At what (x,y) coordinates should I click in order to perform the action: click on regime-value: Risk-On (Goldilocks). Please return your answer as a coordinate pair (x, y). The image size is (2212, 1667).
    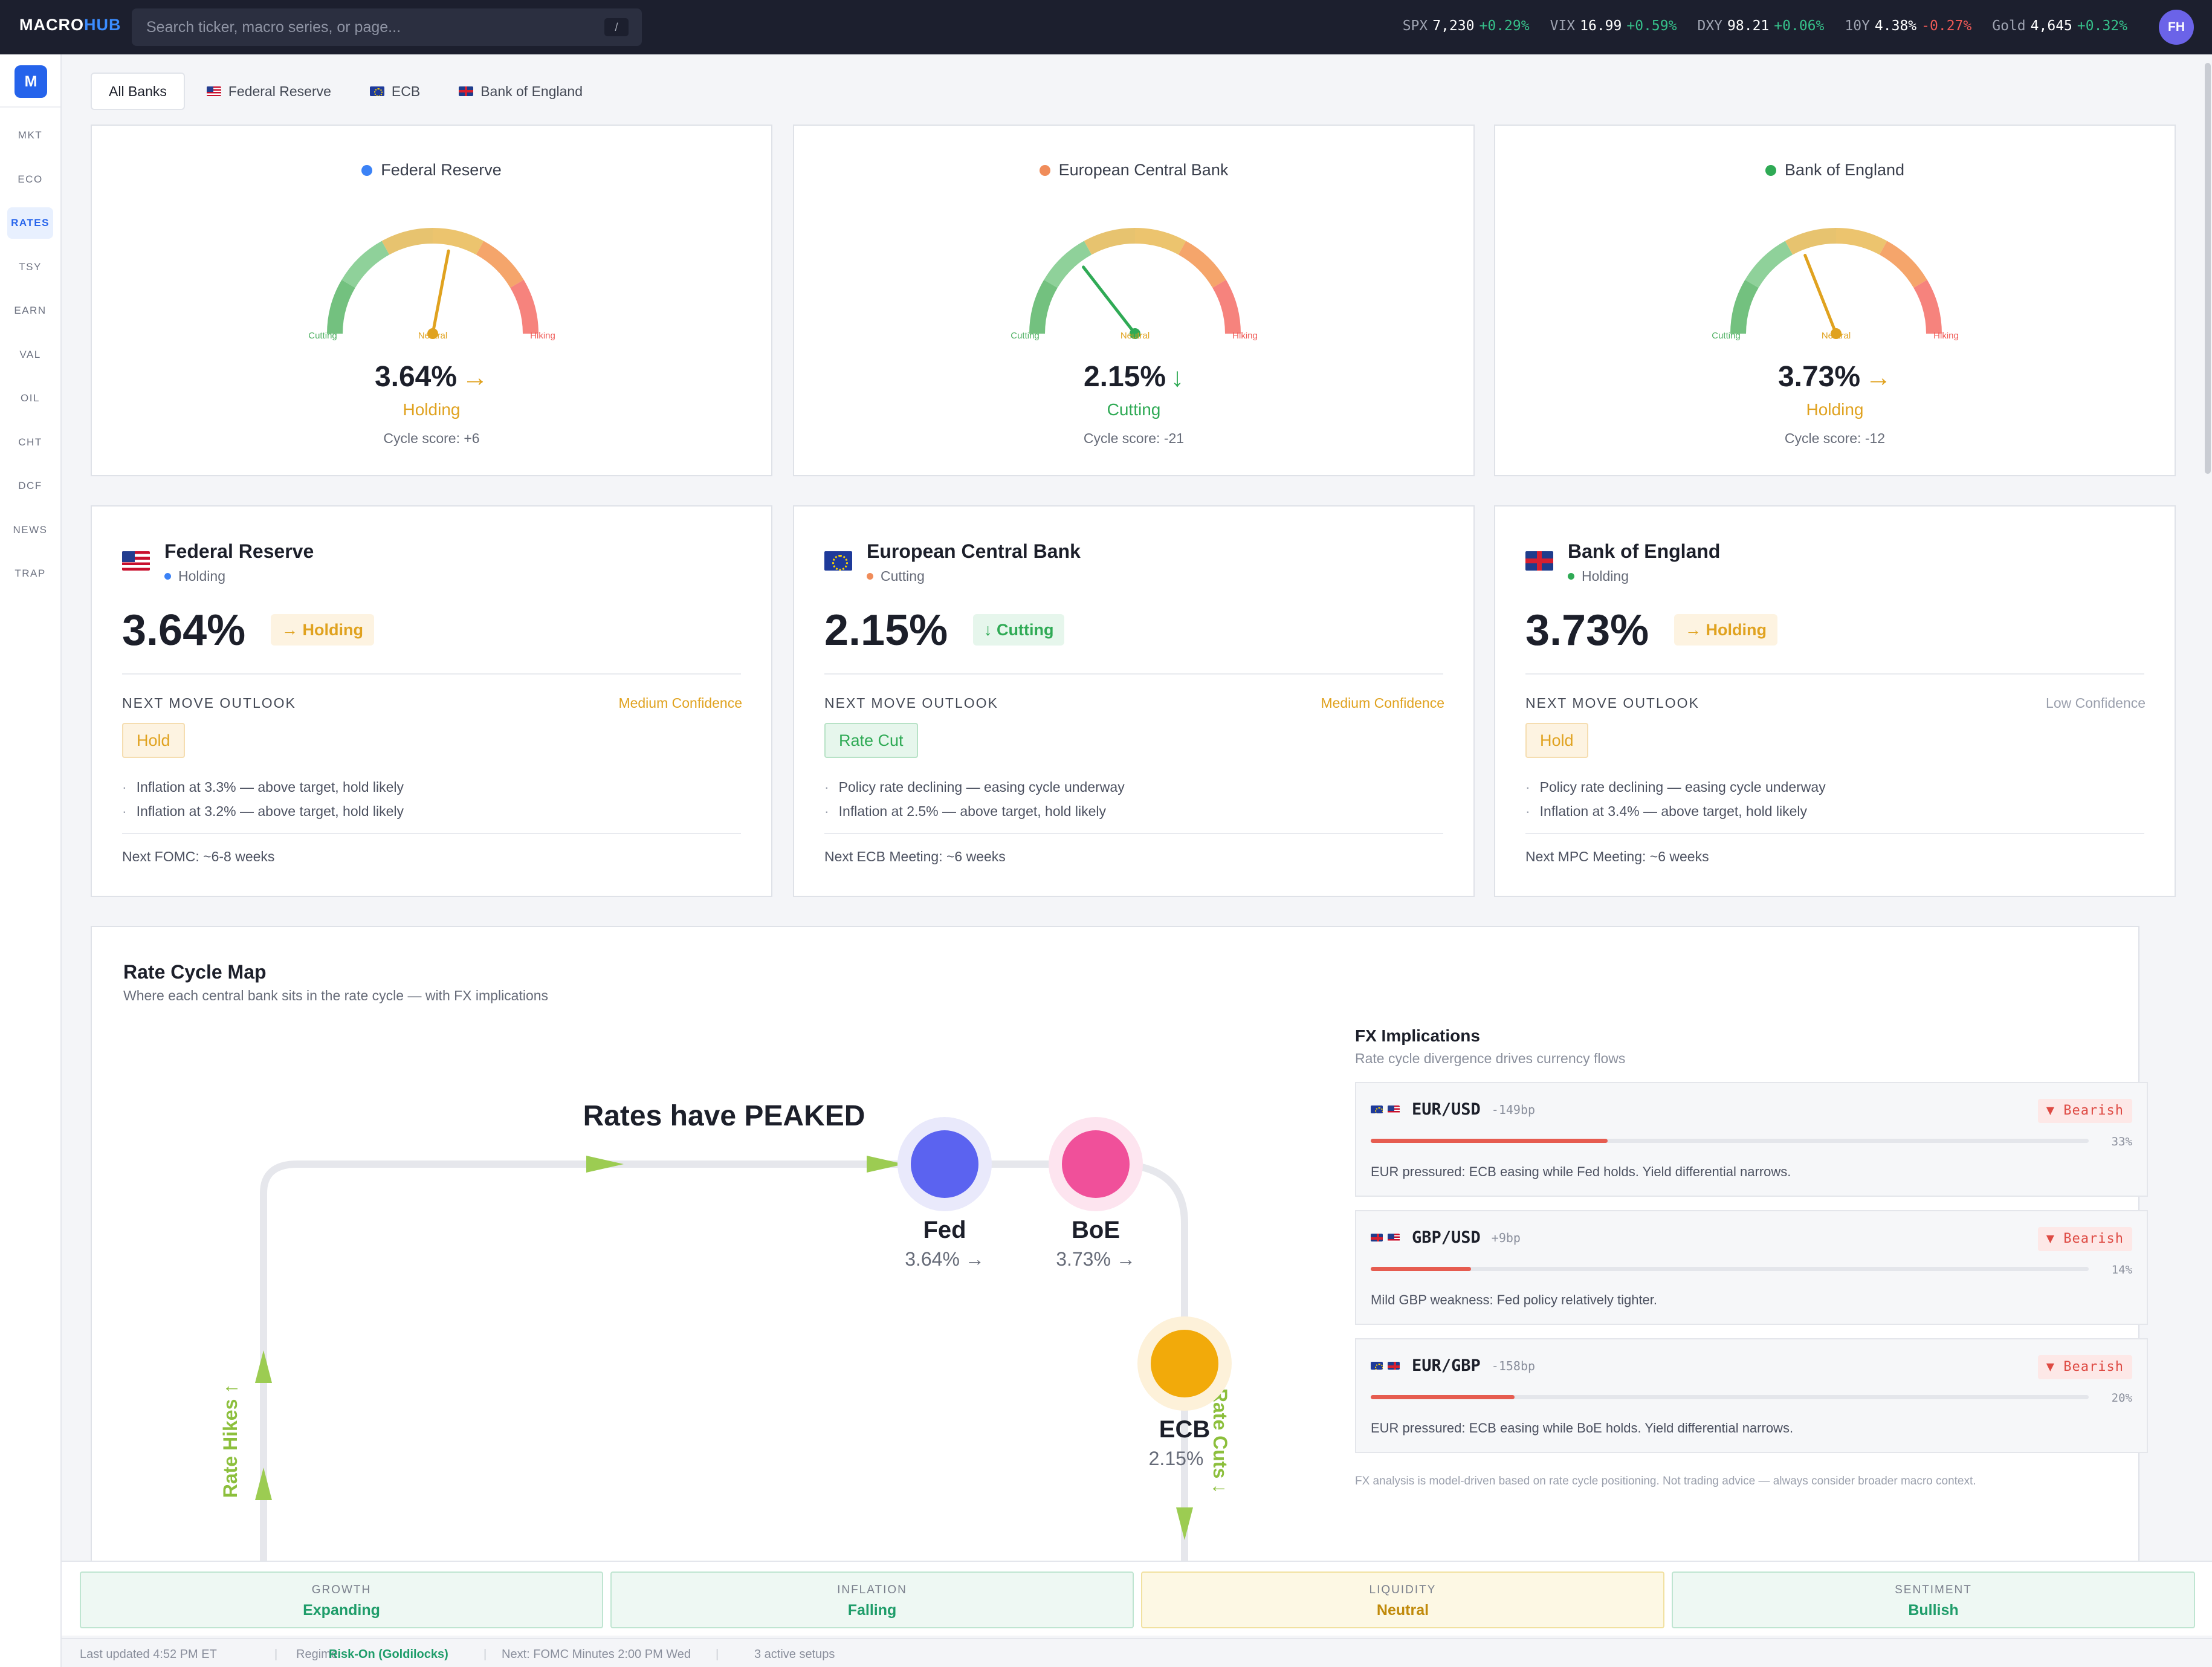
    Looking at the image, I should click on (388, 1654).